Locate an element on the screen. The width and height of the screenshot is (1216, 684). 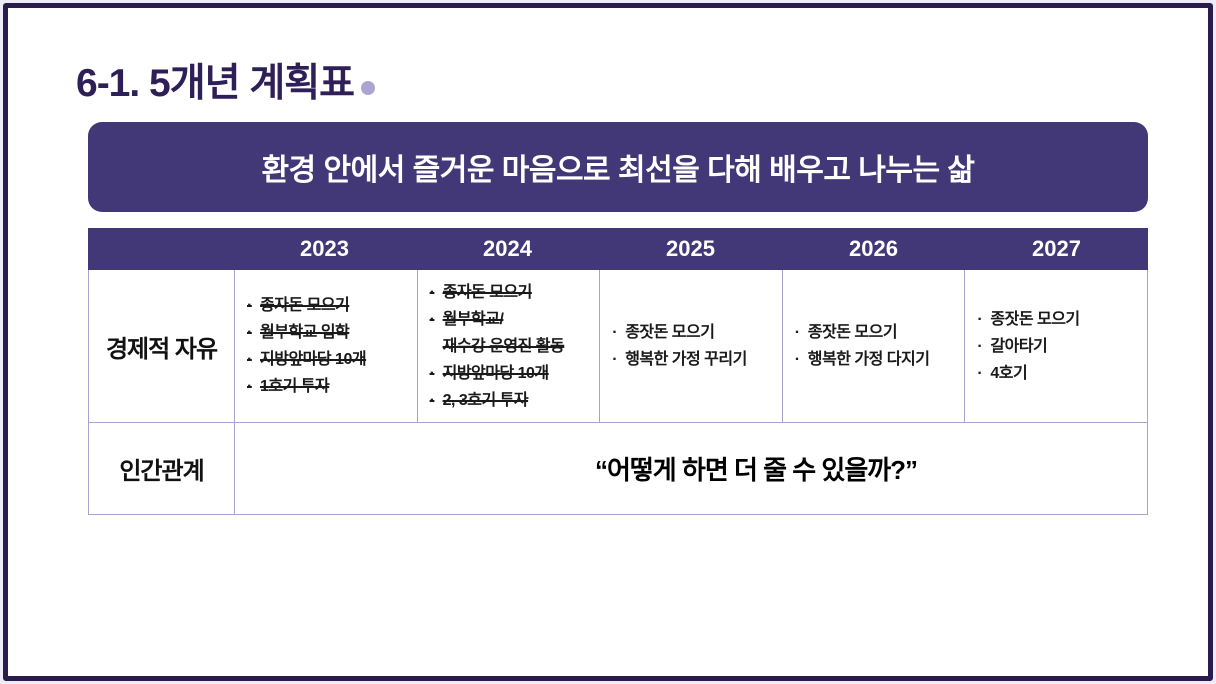
plan-cell-2024: · 종자돈 모으기 · 월부학교/ 재수강 운영진 활동 · 지방앞마당 10개 is located at coordinates (508, 346).